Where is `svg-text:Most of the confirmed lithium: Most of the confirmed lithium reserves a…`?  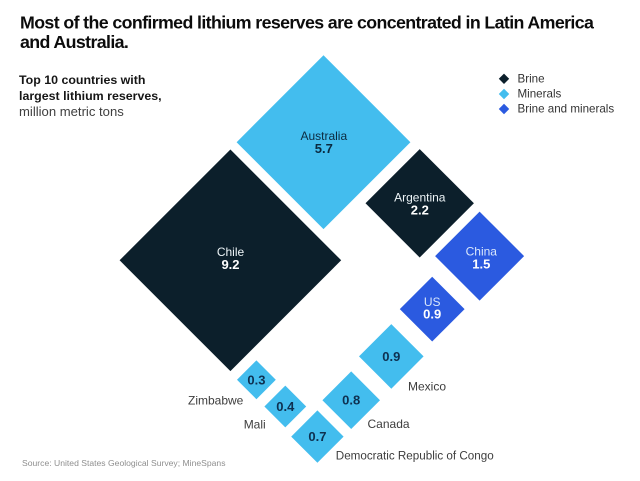
svg-text:Most of the confirmed lithium: Most of the confirmed lithium reserves a… is located at coordinates (307, 22).